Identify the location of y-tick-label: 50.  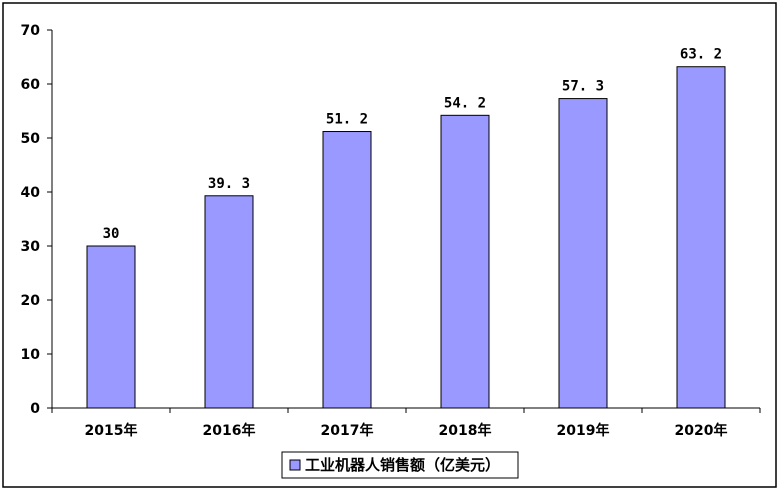
(31, 139).